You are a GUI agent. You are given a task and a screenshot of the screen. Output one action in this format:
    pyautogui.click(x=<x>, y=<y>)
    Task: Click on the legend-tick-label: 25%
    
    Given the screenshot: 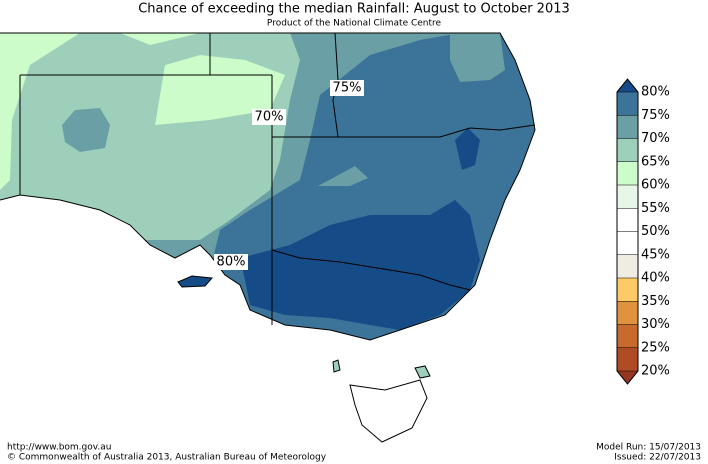 What is the action you would take?
    pyautogui.click(x=655, y=347)
    